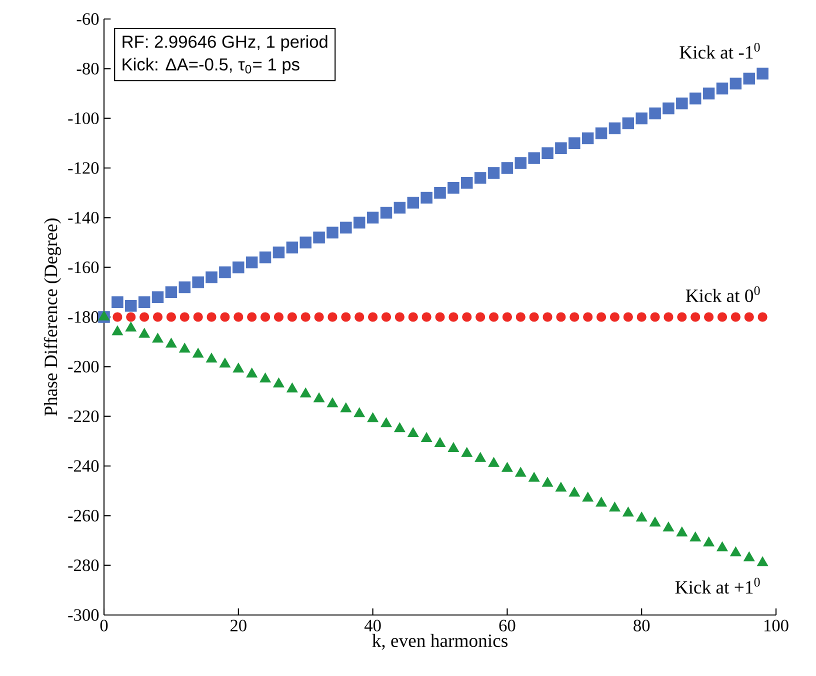  I want to click on y-tick-label: -240, so click(83, 466).